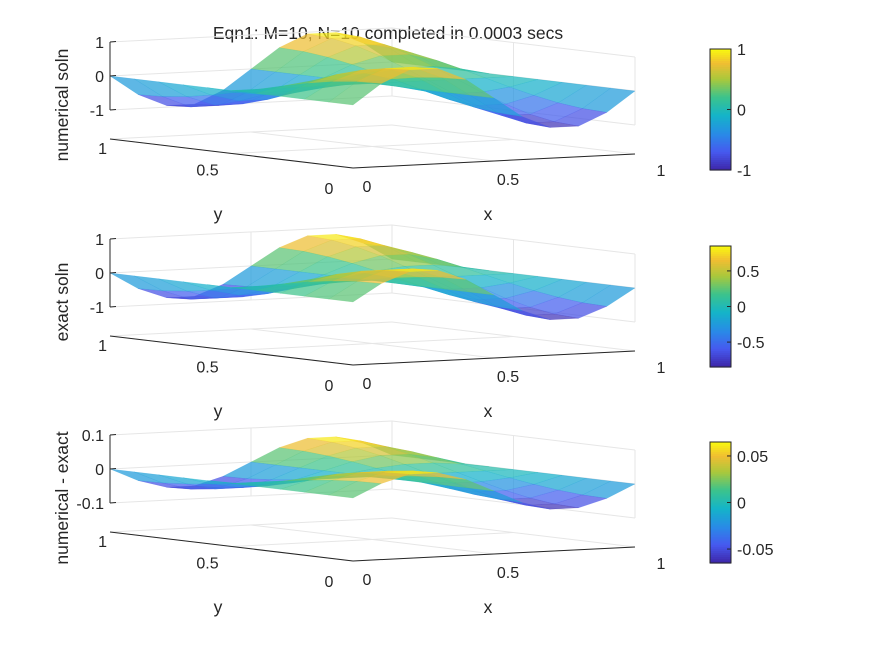 The width and height of the screenshot is (875, 656). I want to click on z-axis-label: numerical - exact, so click(62, 497).